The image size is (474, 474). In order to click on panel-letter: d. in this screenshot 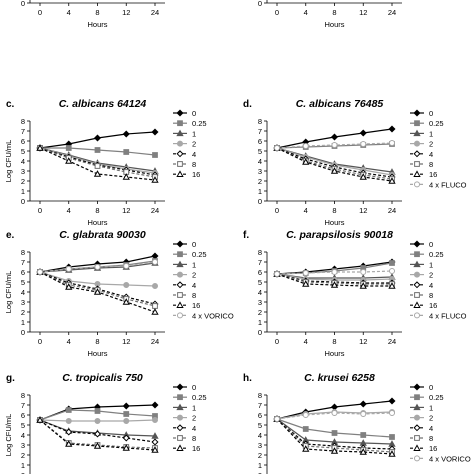, I will do `click(247, 104)`.